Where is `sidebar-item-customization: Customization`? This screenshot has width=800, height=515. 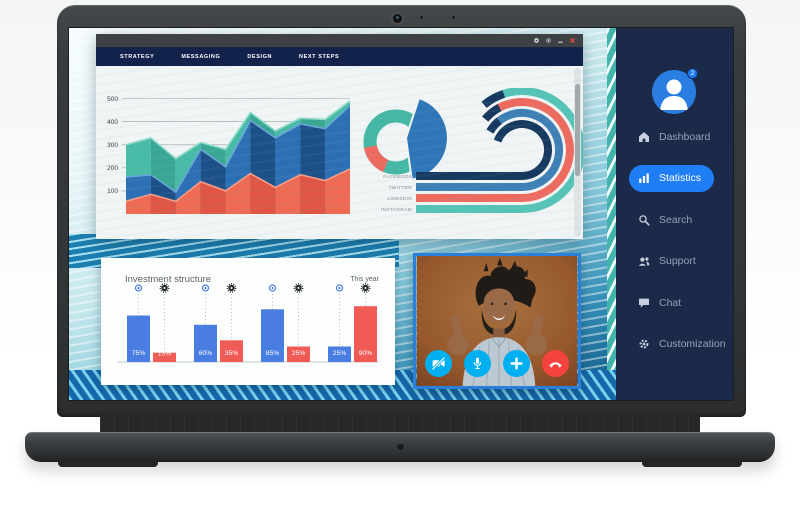
sidebar-item-customization: Customization is located at coordinates (681, 344).